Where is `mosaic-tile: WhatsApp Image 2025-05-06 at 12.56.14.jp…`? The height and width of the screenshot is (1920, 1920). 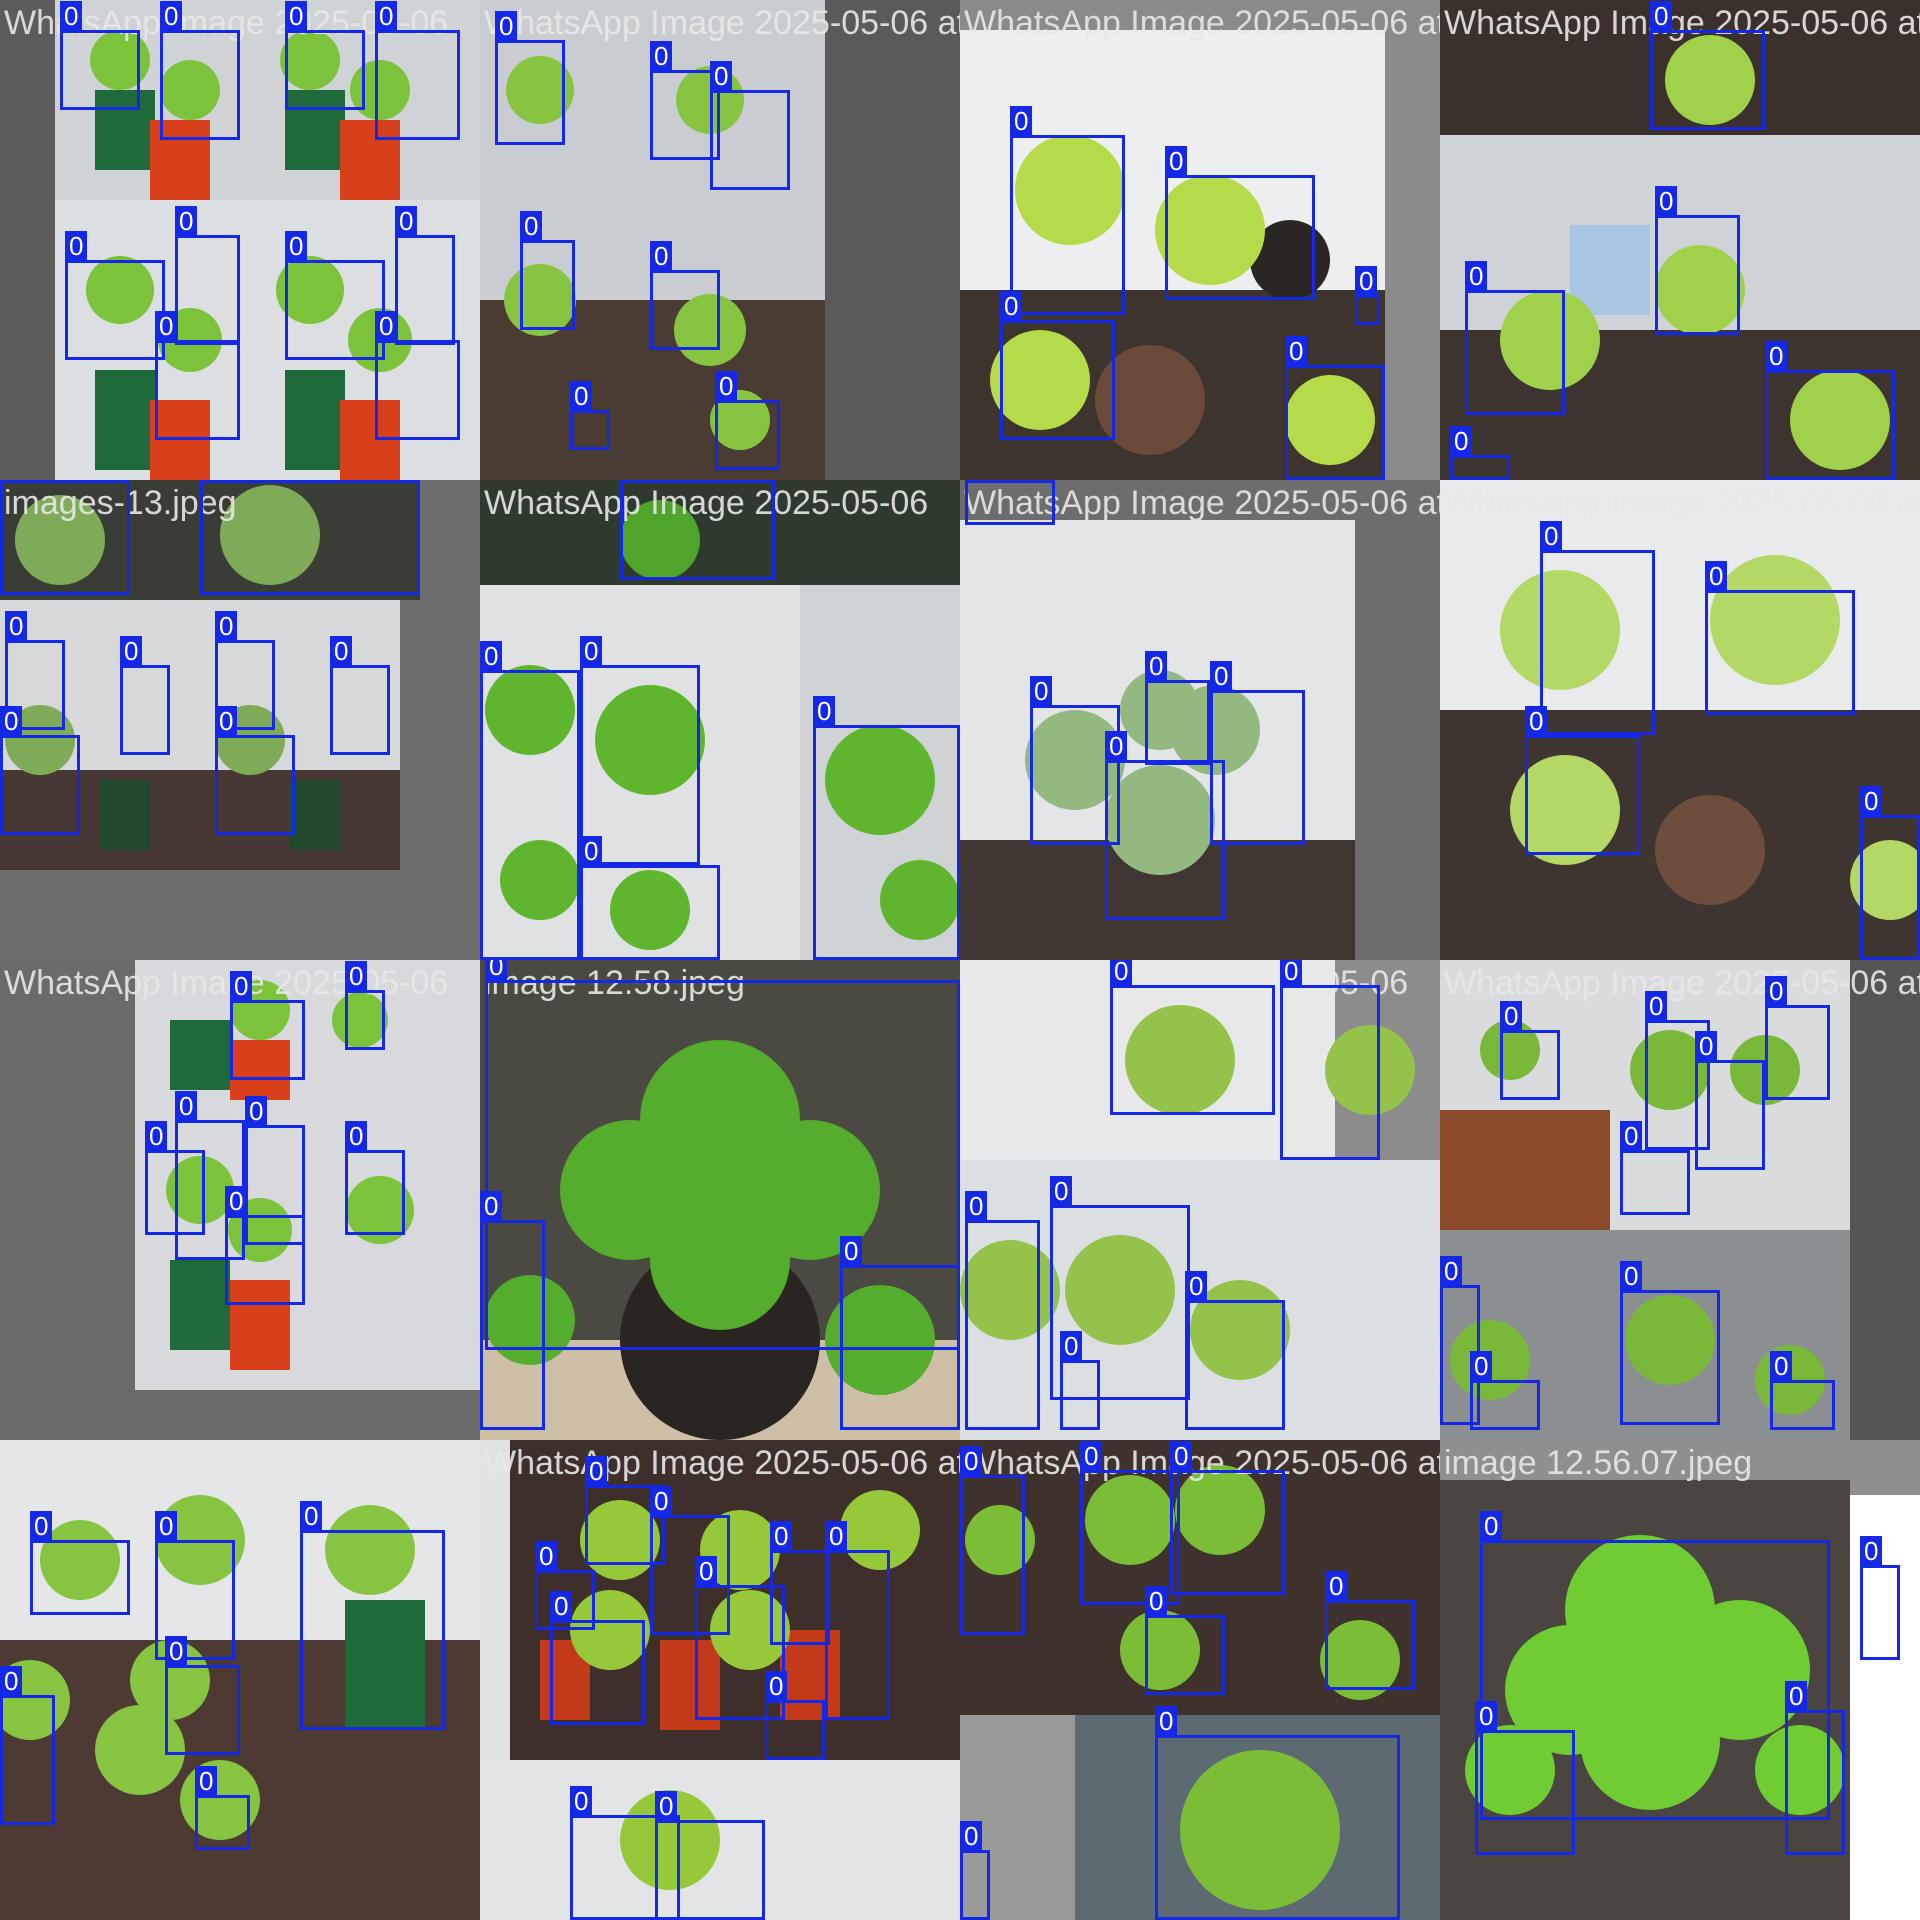 mosaic-tile: WhatsApp Image 2025-05-06 at 12.56.14.jp… is located at coordinates (1680, 720).